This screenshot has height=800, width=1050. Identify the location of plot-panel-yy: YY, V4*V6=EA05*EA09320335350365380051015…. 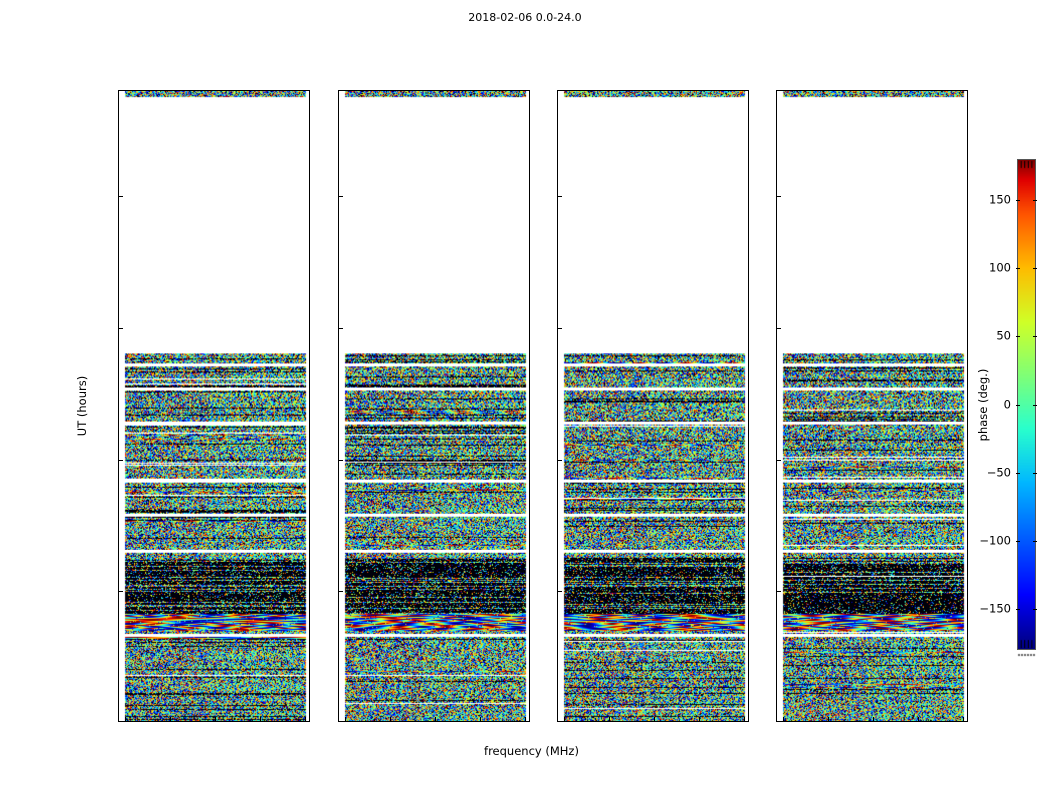
(434, 406).